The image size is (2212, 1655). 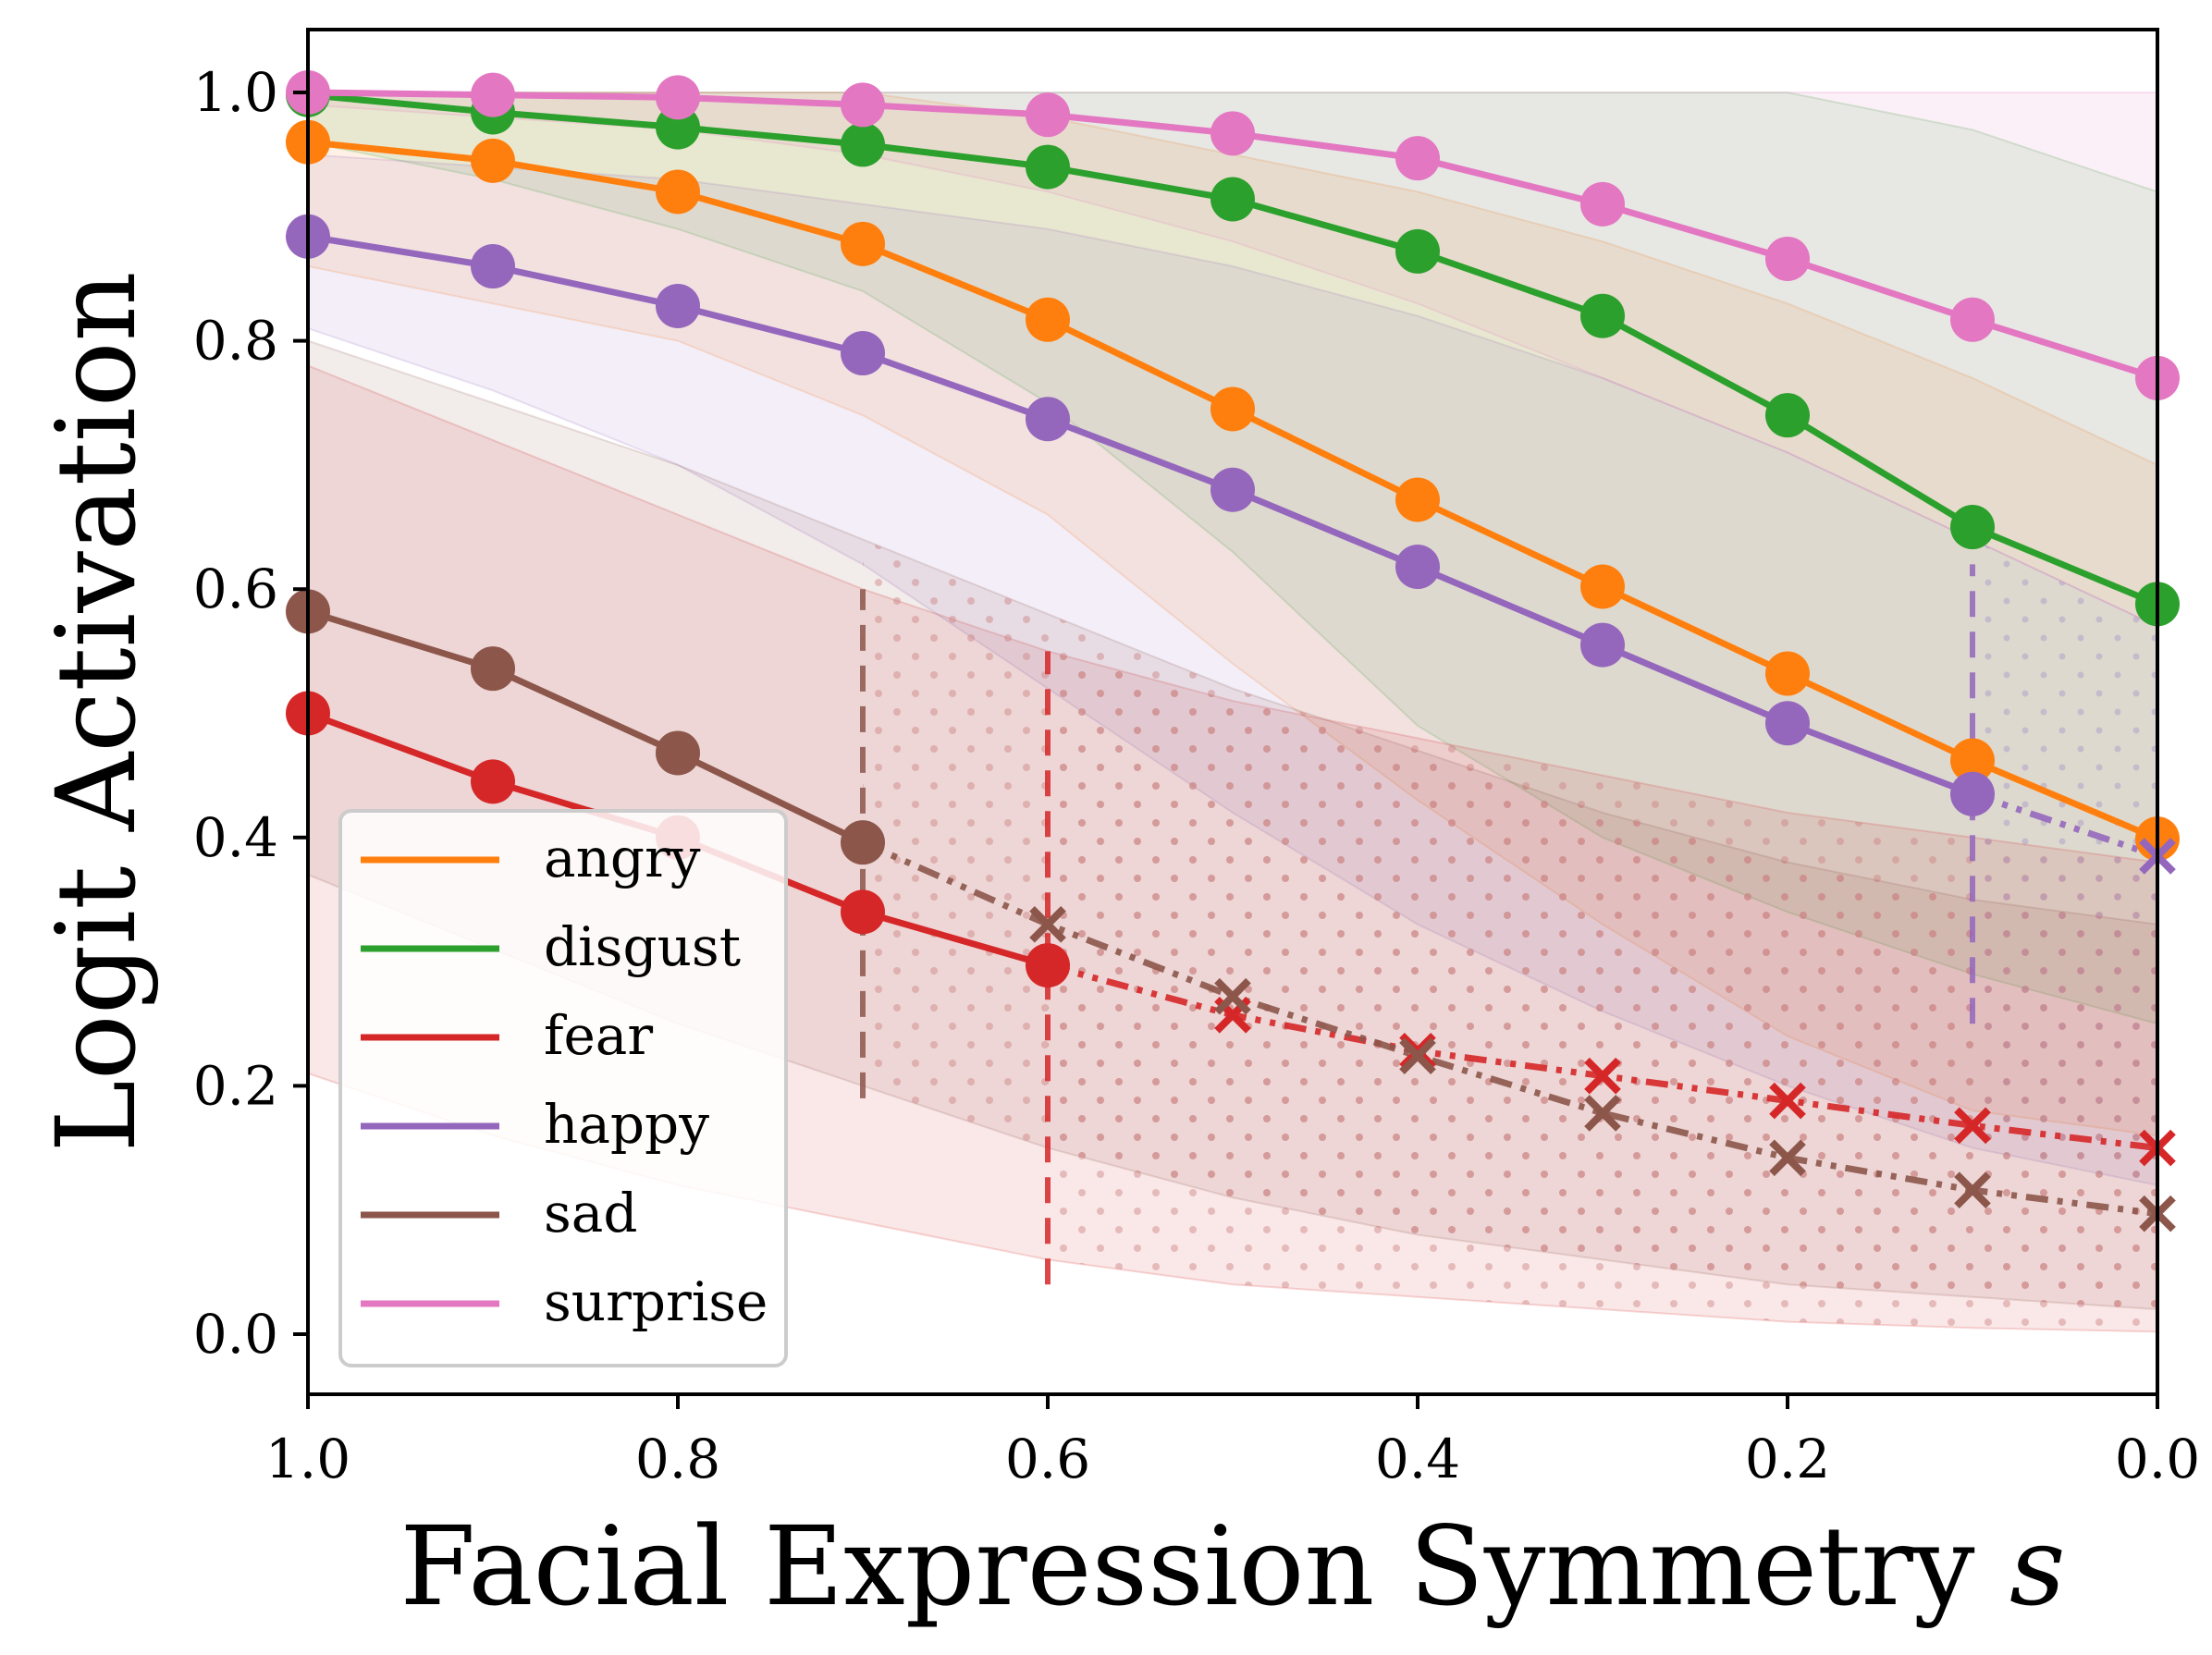 I want to click on x-axis-label: Facial Expression Symmetry s, so click(x=1232, y=1566).